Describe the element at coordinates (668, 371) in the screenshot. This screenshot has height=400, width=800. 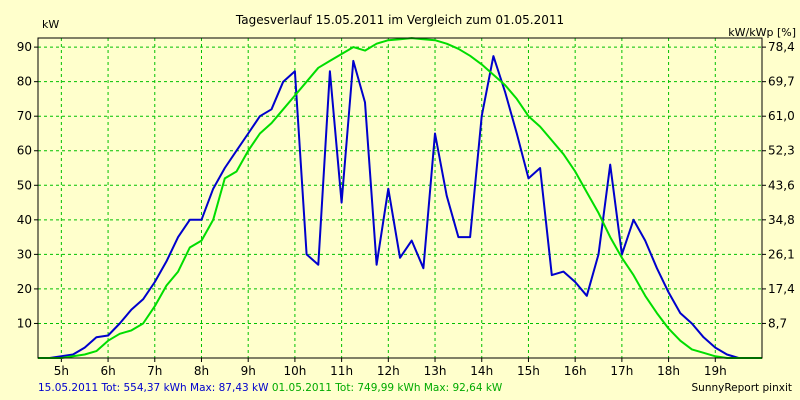
I see `x-tick-label: 18h` at that location.